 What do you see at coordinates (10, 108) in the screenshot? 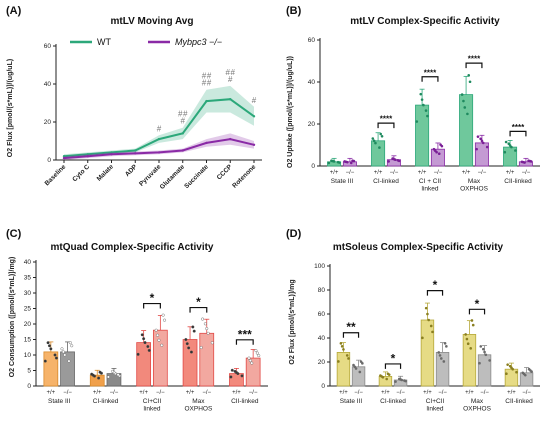
I see `panel-a-ylabel: O2 Flux [pmol/(s*mL)]/(ug/uL)` at bounding box center [10, 108].